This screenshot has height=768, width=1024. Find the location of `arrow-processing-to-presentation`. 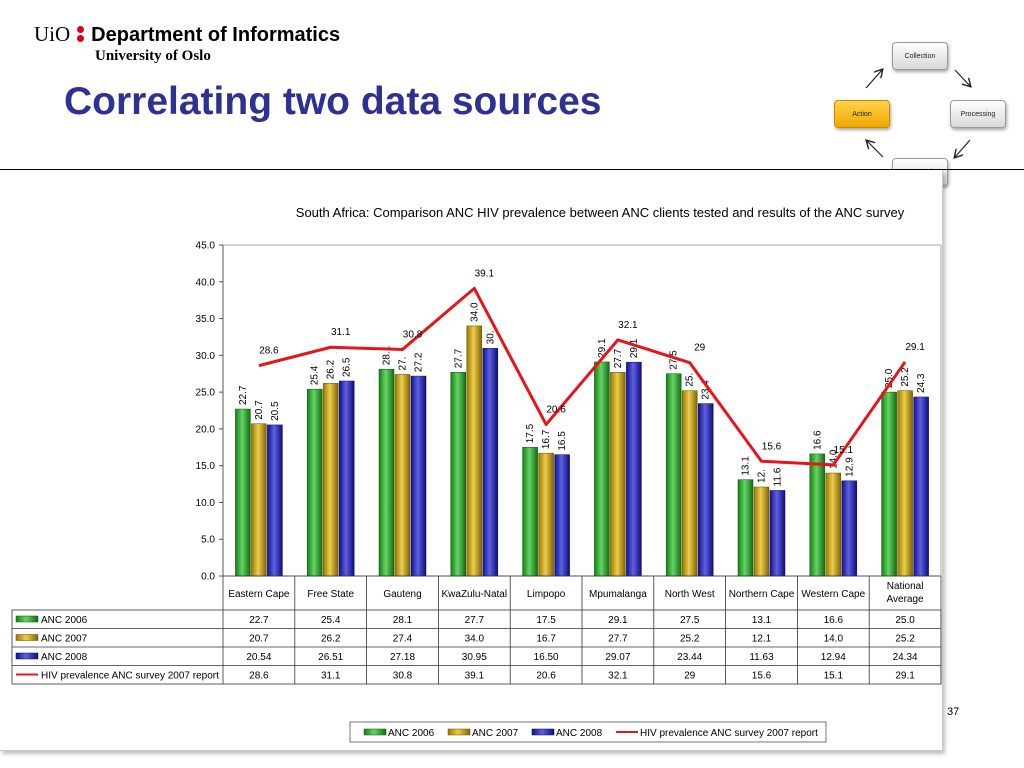

arrow-processing-to-presentation is located at coordinates (963, 148).